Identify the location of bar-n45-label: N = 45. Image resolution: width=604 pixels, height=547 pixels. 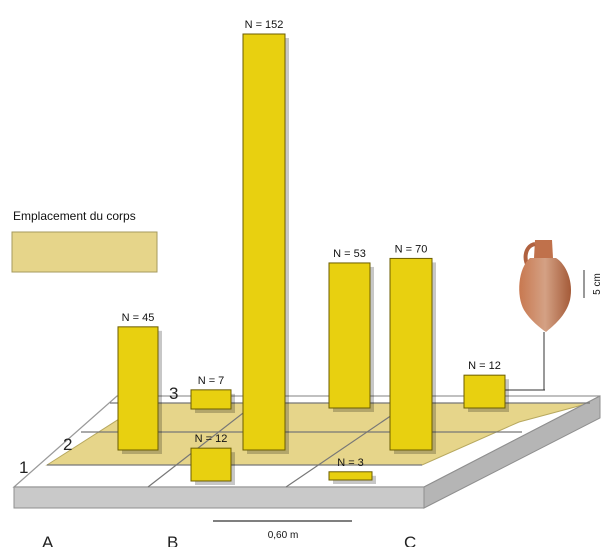
(138, 318).